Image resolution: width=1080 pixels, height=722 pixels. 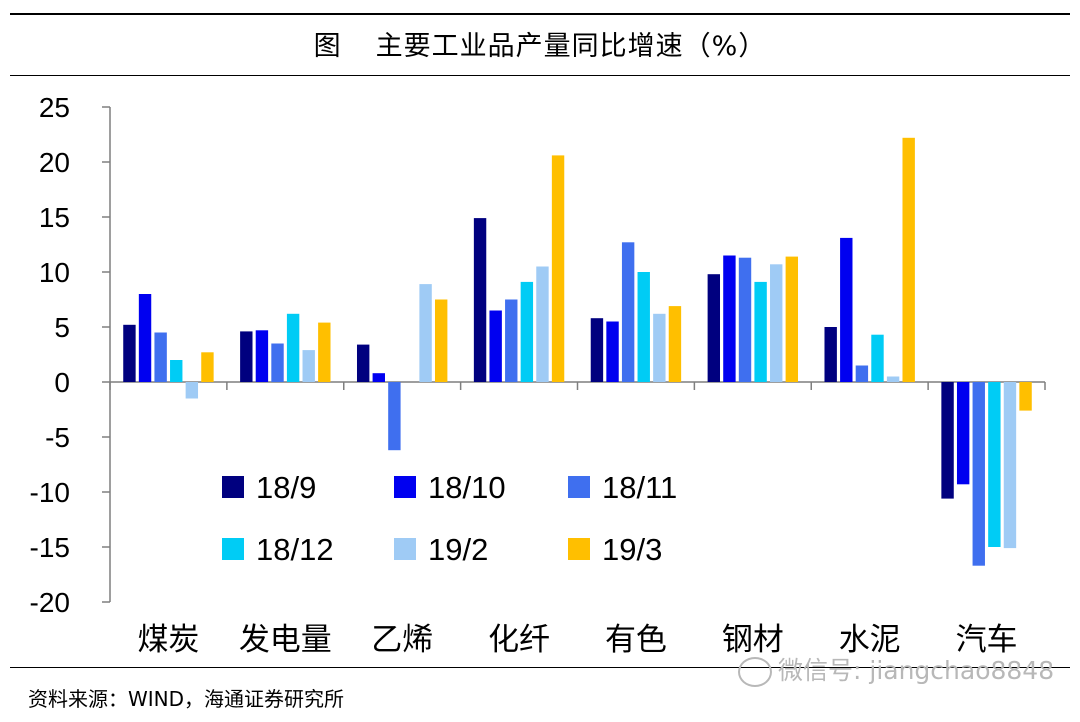 What do you see at coordinates (632, 549) in the screenshot?
I see `legend-label: 19/3` at bounding box center [632, 549].